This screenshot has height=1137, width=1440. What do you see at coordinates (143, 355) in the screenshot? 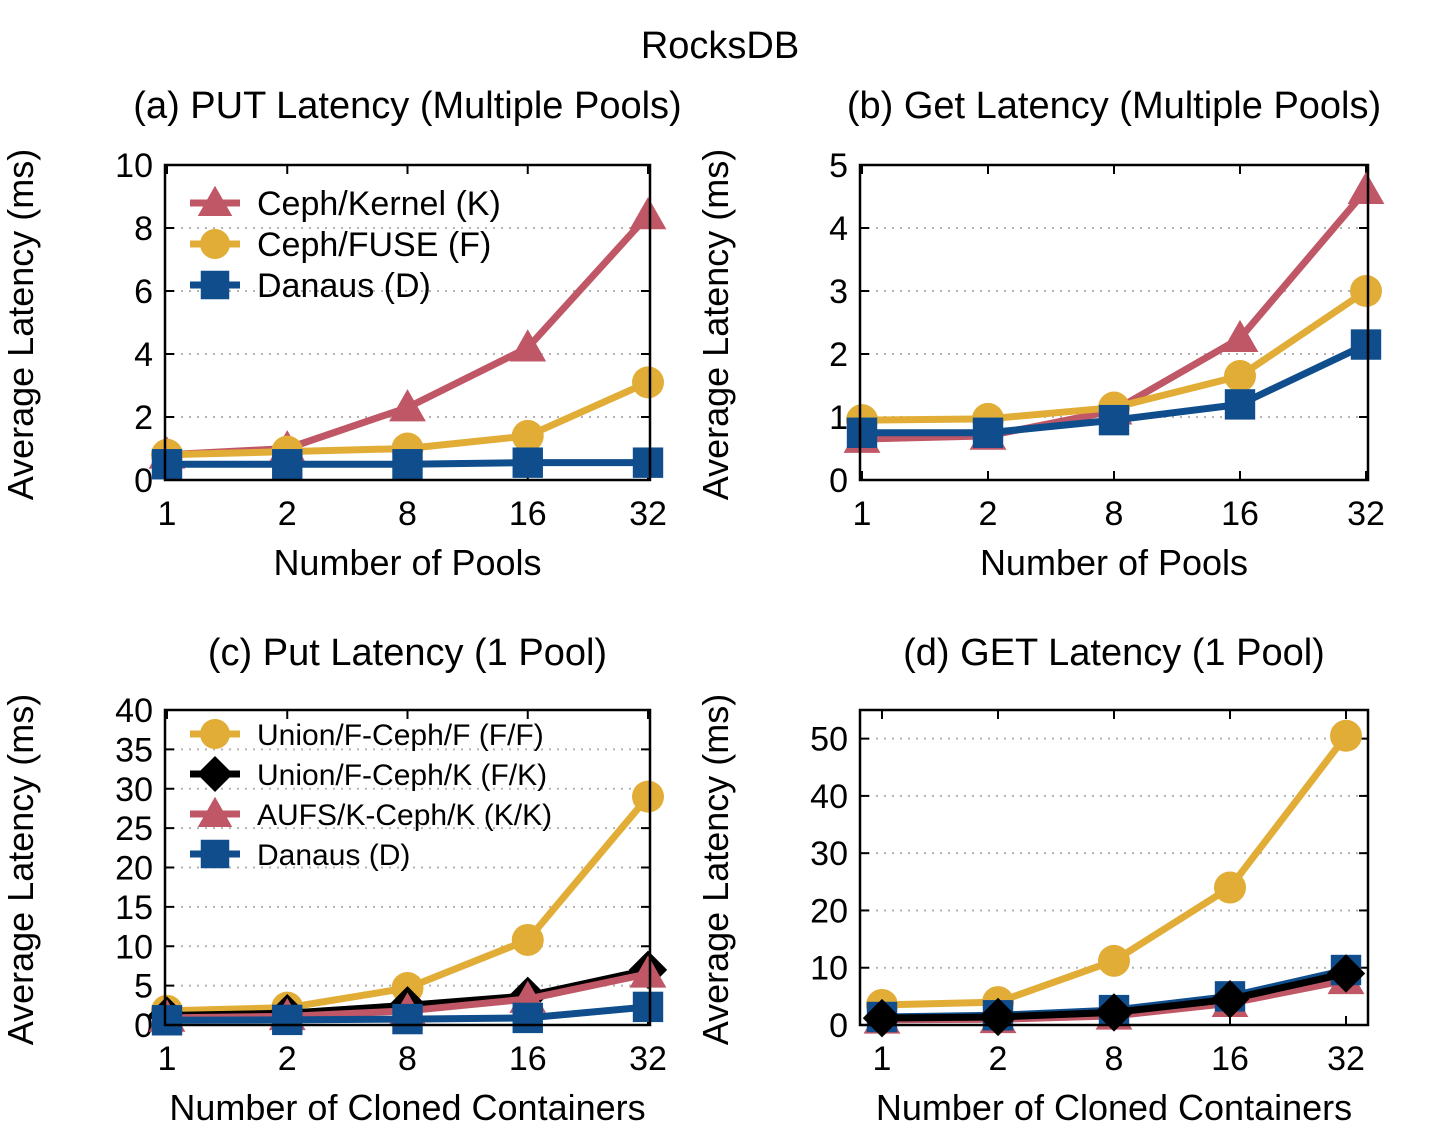
I see `y-tick-label: 4` at bounding box center [143, 355].